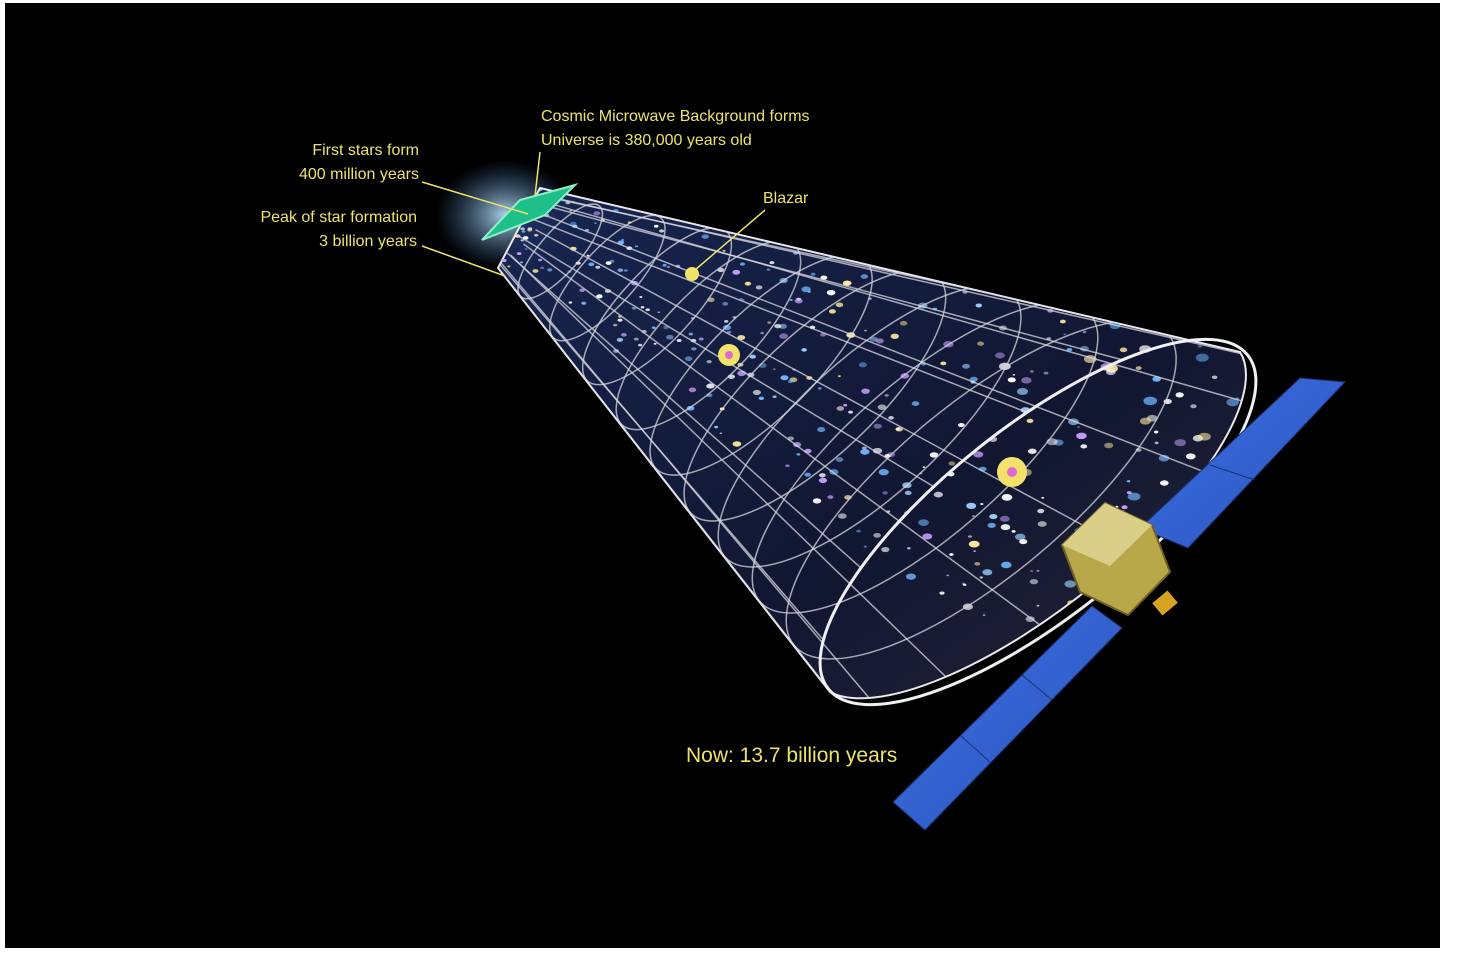  I want to click on grid-ring, so click(560, 251).